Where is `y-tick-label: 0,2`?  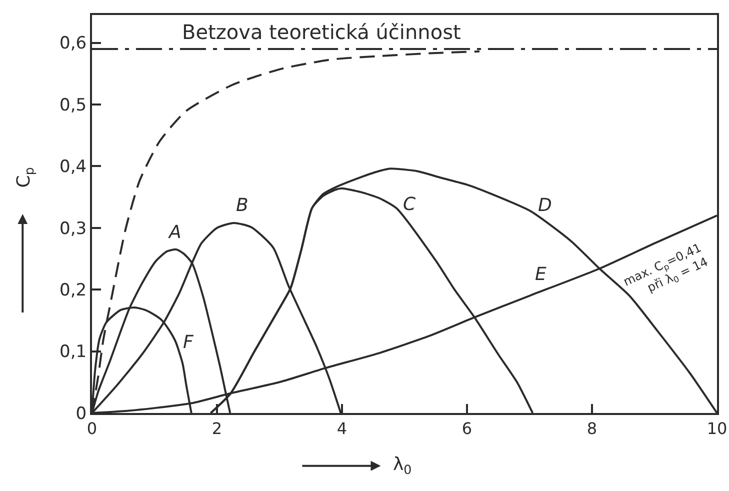
y-tick-label: 0,2 is located at coordinates (73, 290).